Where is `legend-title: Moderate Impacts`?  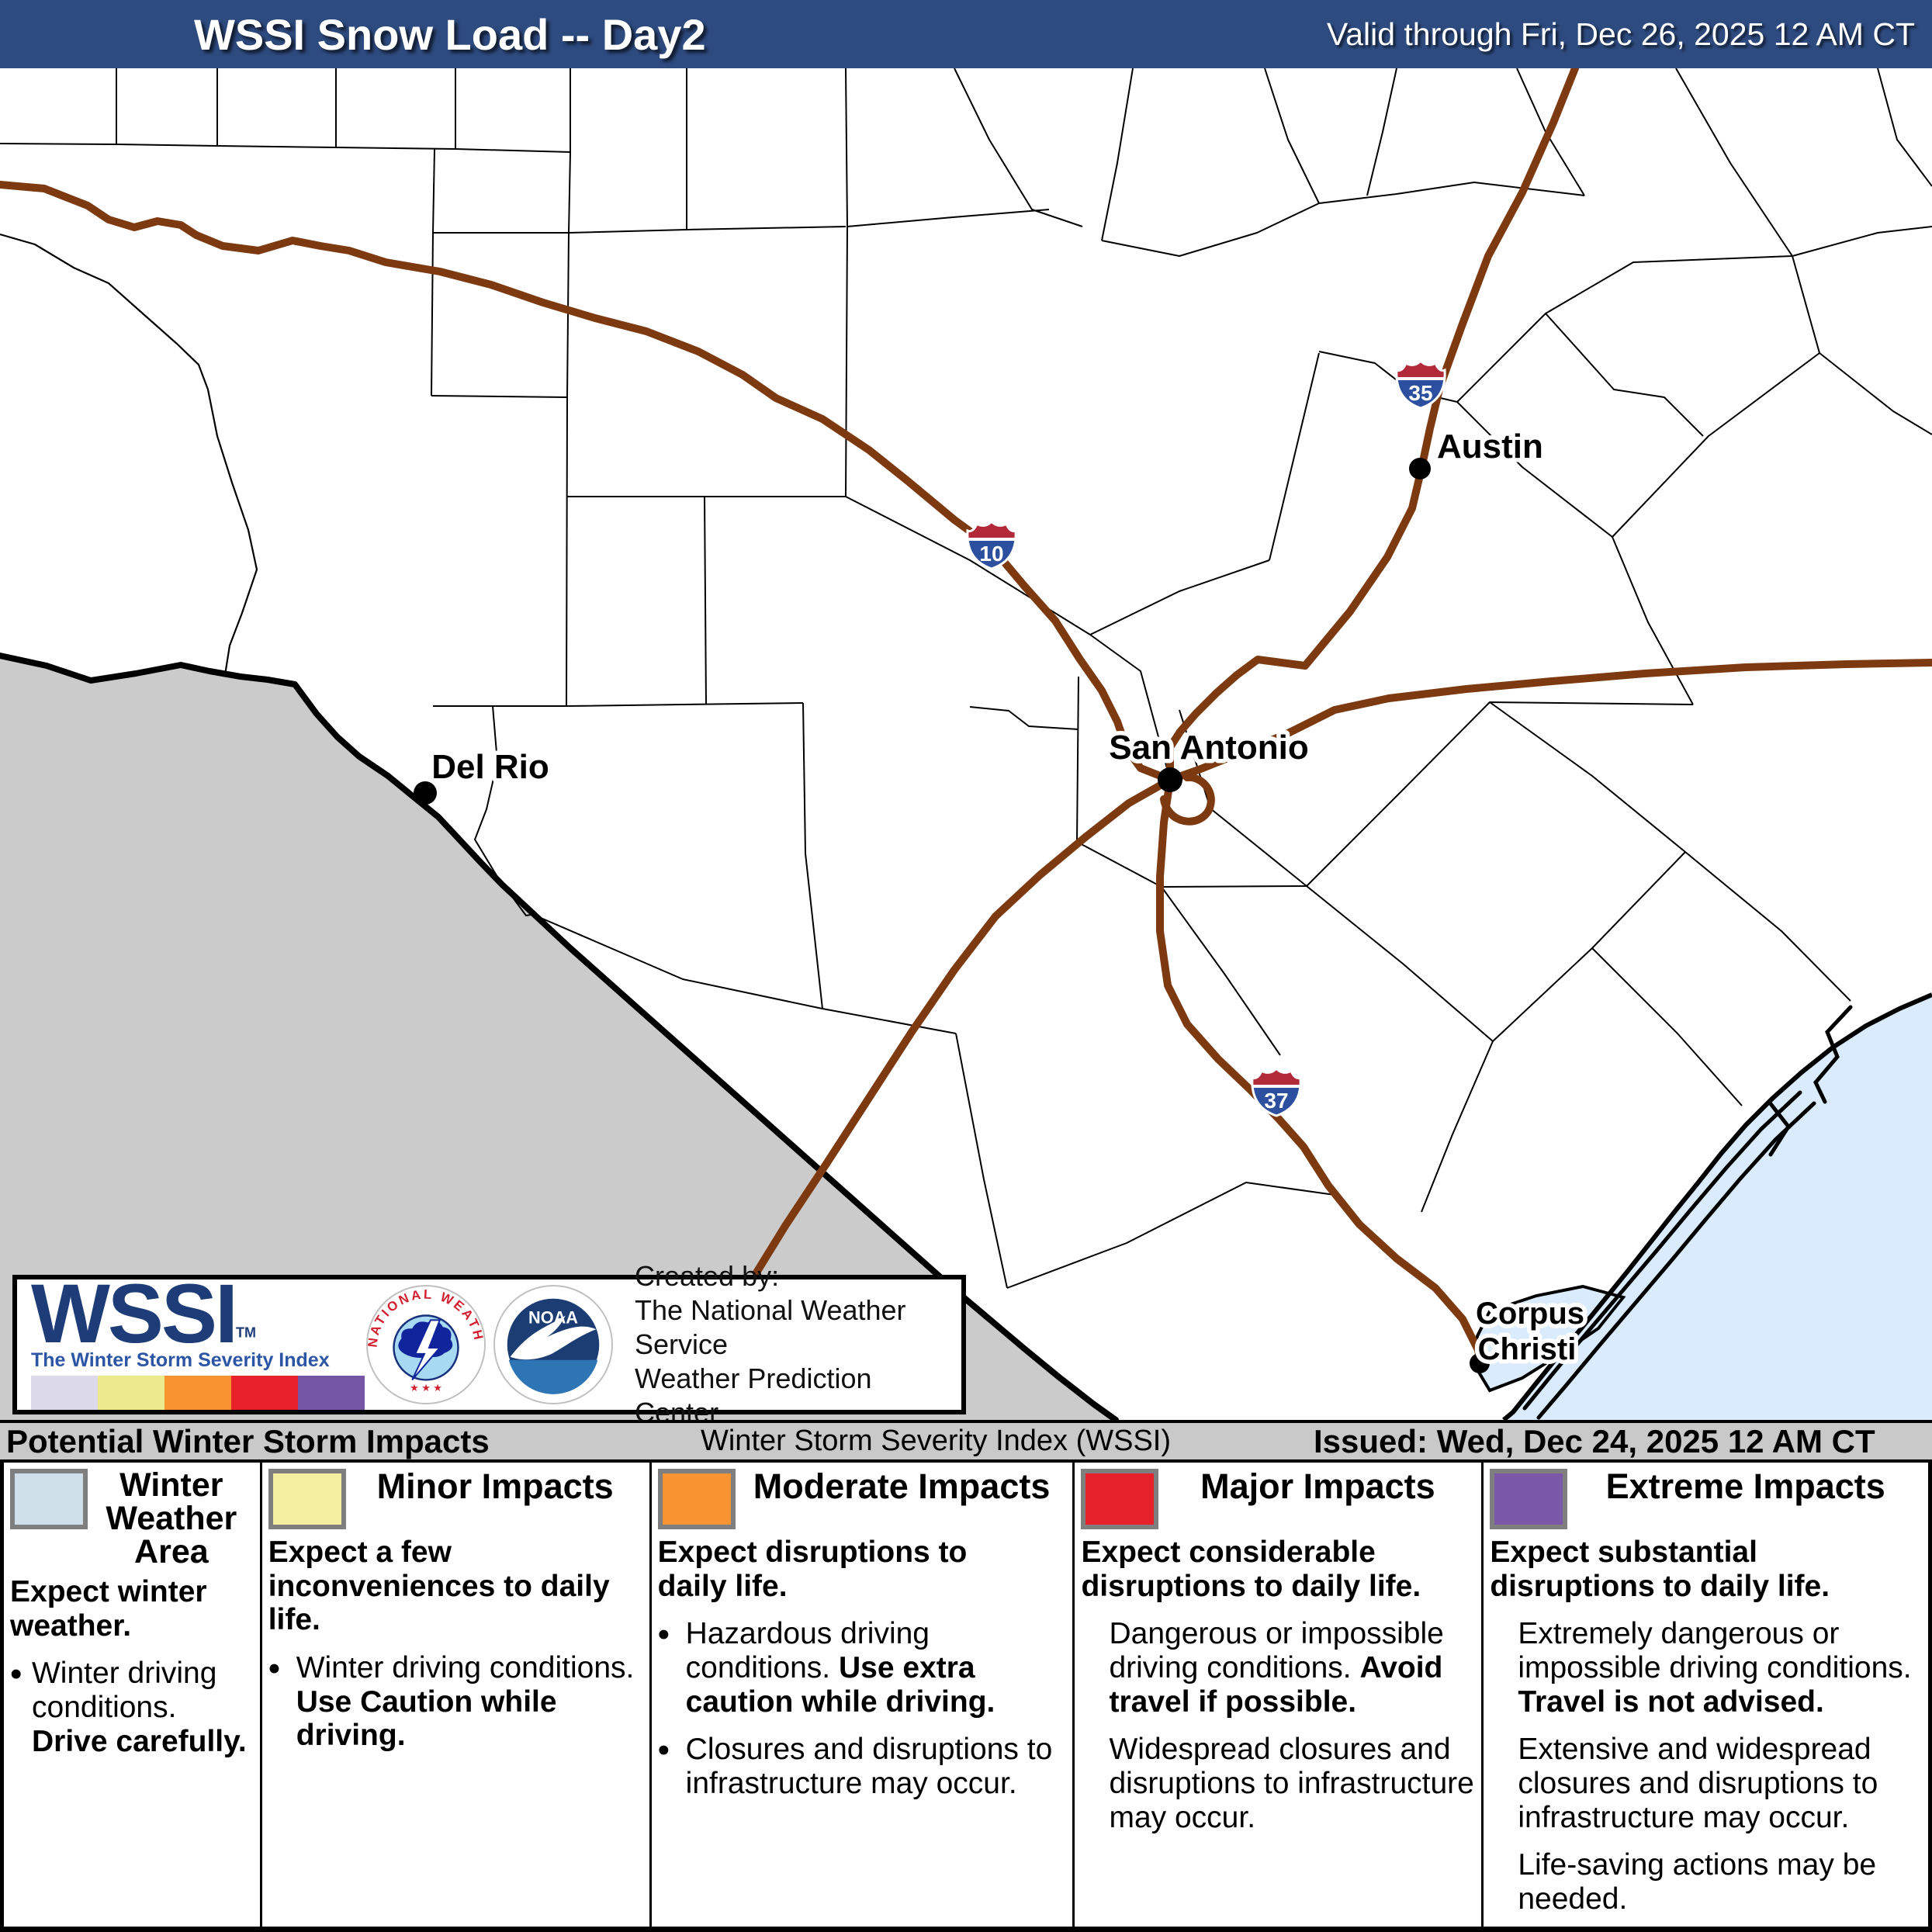 legend-title: Moderate Impacts is located at coordinates (902, 1486).